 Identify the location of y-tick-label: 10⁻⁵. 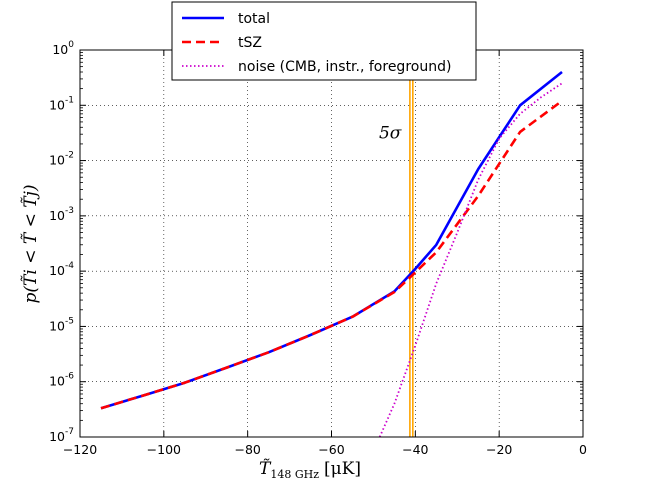
(61, 324).